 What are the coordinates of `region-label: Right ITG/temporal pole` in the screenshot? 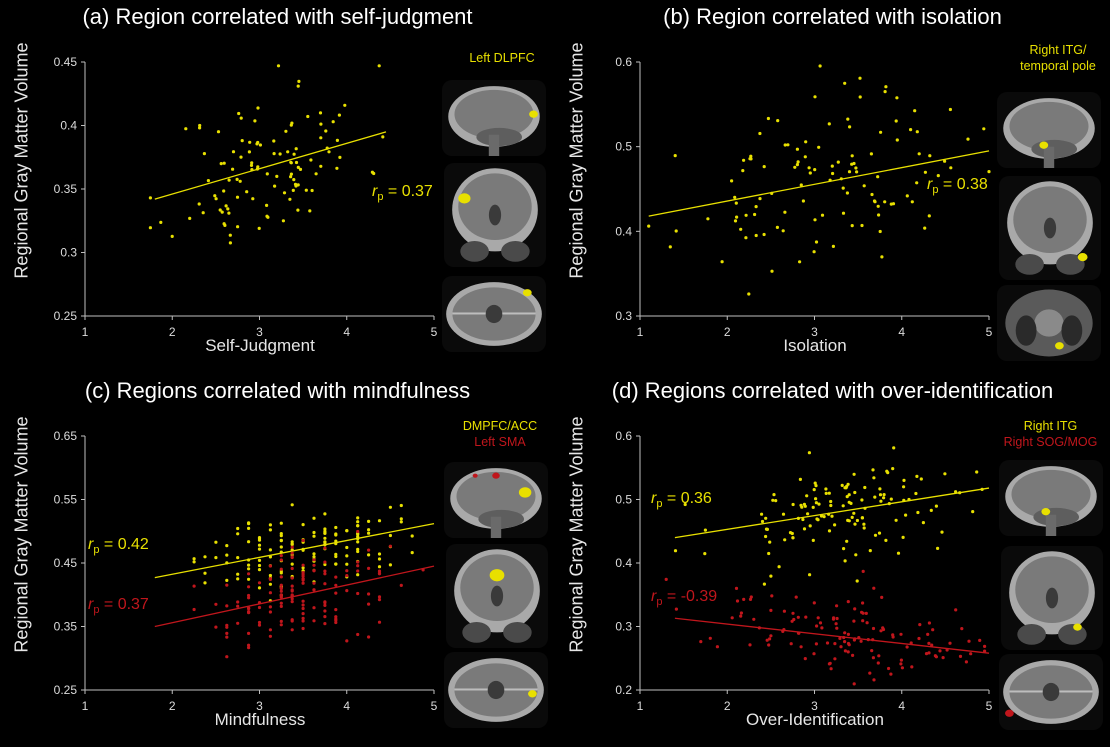 It's located at (1058, 58).